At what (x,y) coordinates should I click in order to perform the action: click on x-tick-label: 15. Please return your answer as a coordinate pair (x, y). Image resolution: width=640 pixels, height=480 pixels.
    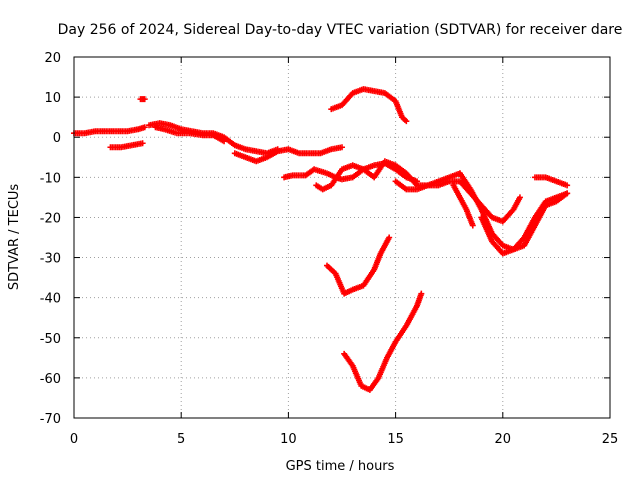
    Looking at the image, I should click on (395, 439).